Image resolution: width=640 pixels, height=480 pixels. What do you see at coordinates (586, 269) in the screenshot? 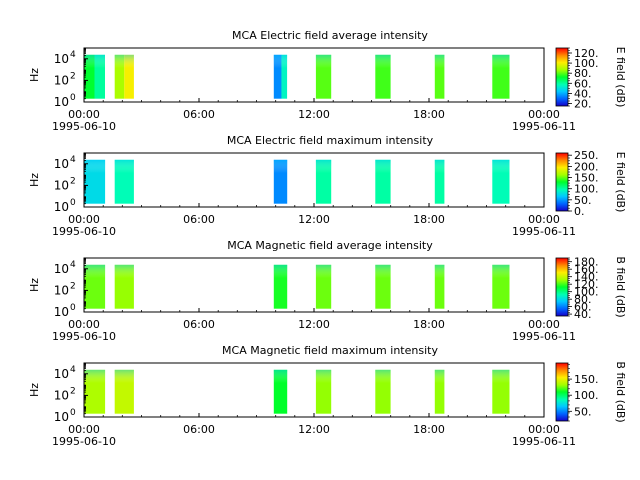
I see `colorbar-tick-label: 160.` at bounding box center [586, 269].